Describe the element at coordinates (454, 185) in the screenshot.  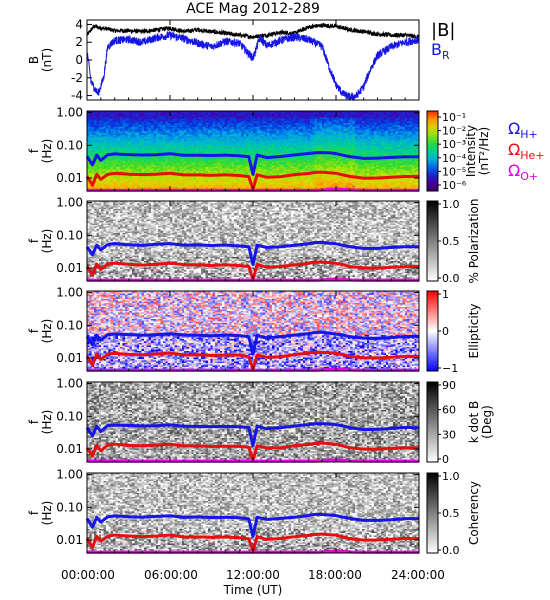
I see `colorbar-tick-label: 10⁻⁶` at that location.